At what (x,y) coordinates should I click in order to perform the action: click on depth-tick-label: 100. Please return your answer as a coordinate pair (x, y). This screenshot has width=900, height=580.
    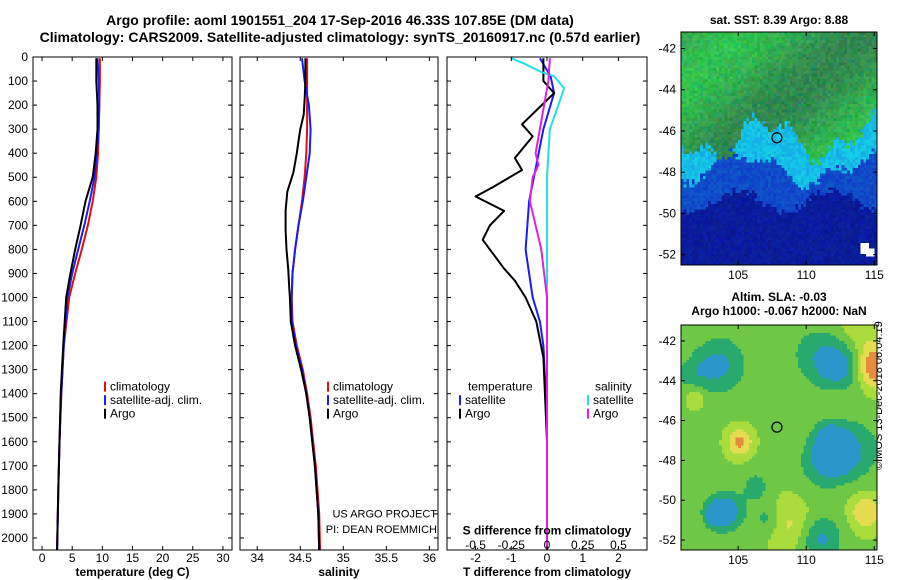
    Looking at the image, I should click on (18, 81).